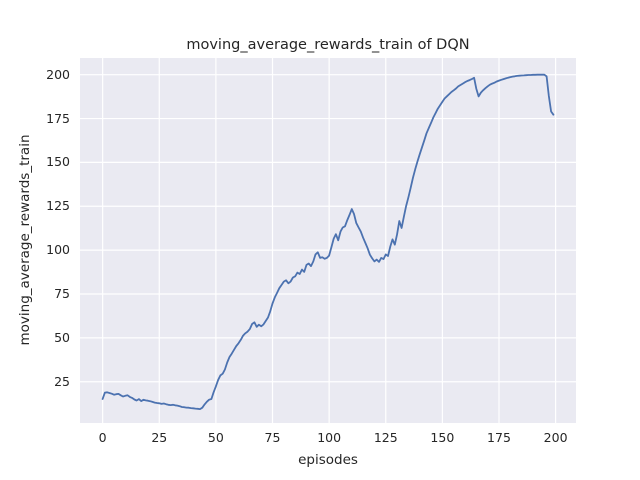  Describe the element at coordinates (215, 437) in the screenshot. I see `x-tick-label: 50` at that location.